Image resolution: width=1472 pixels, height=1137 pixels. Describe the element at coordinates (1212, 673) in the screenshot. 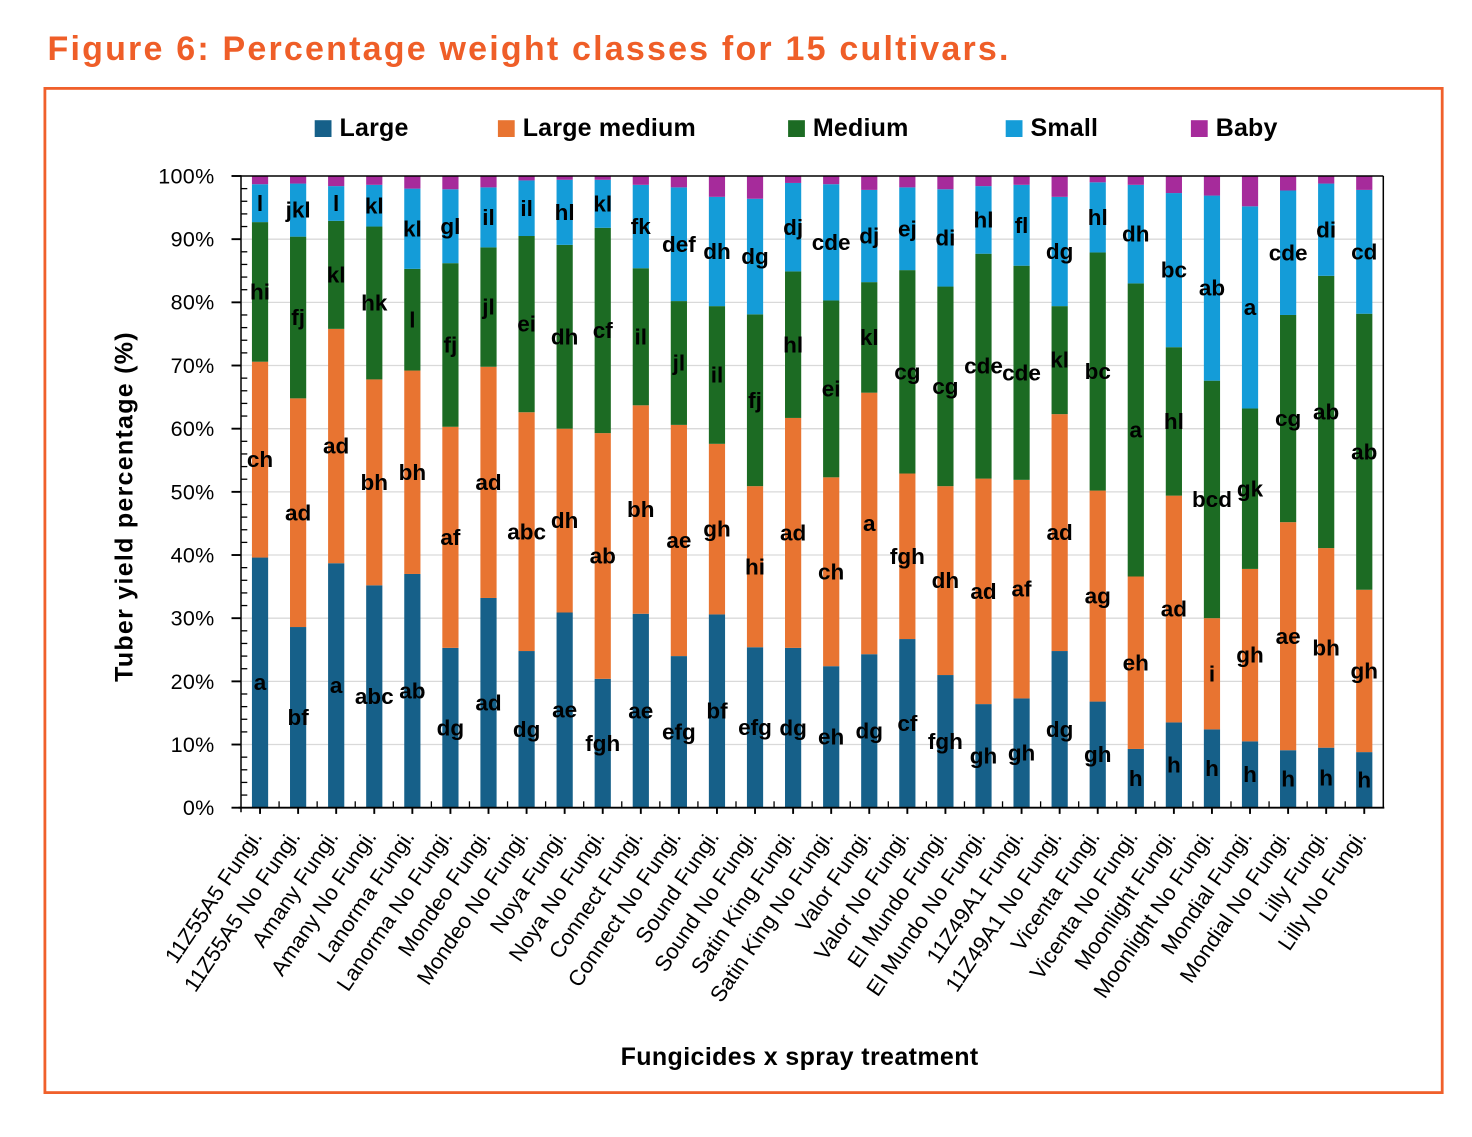

I see `svg-text: i` at that location.